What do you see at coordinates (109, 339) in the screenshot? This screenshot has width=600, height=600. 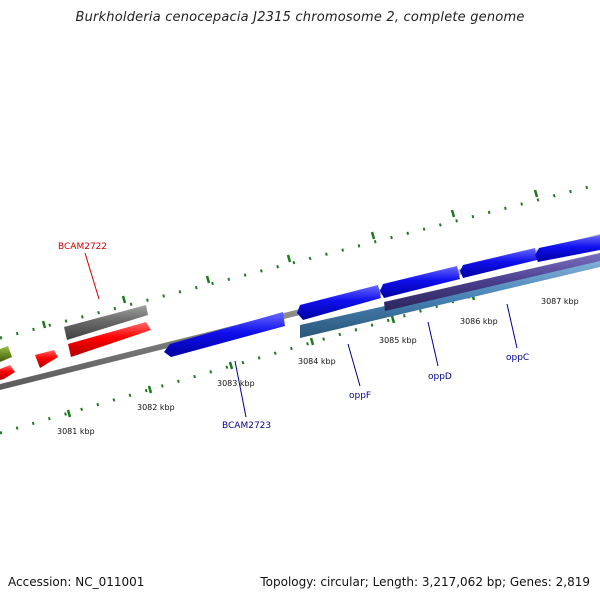 I see `gene-bcam2722-red` at bounding box center [109, 339].